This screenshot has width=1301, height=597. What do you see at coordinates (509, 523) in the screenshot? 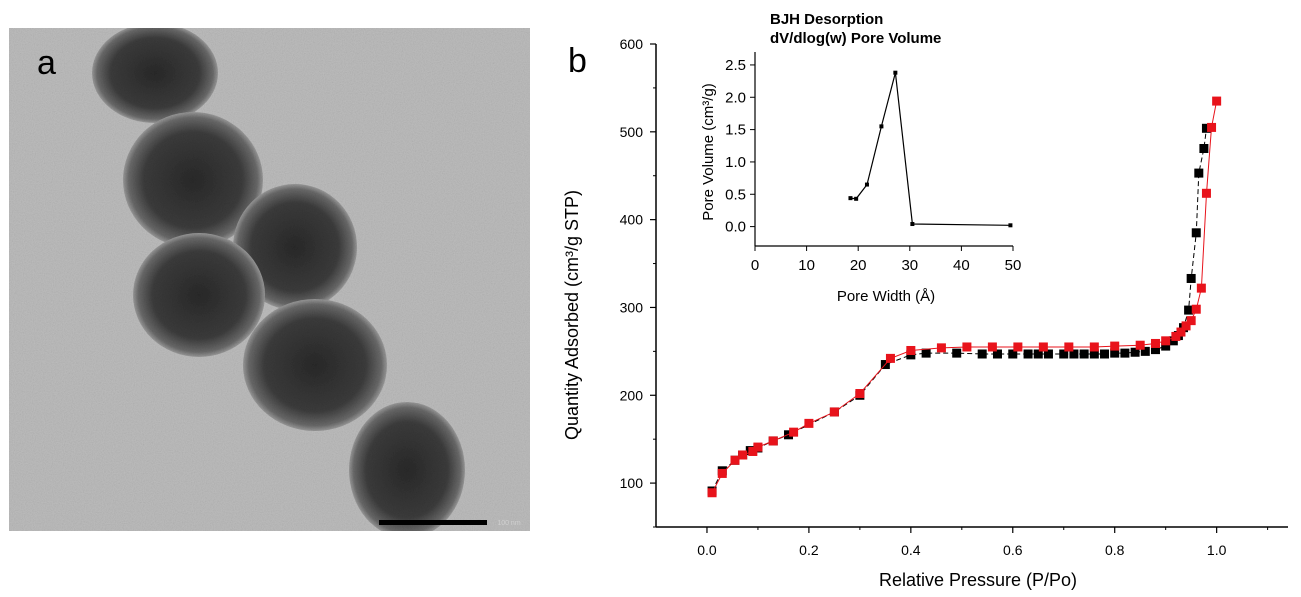
I see `scale-bar-label: 100 nm` at bounding box center [509, 523].